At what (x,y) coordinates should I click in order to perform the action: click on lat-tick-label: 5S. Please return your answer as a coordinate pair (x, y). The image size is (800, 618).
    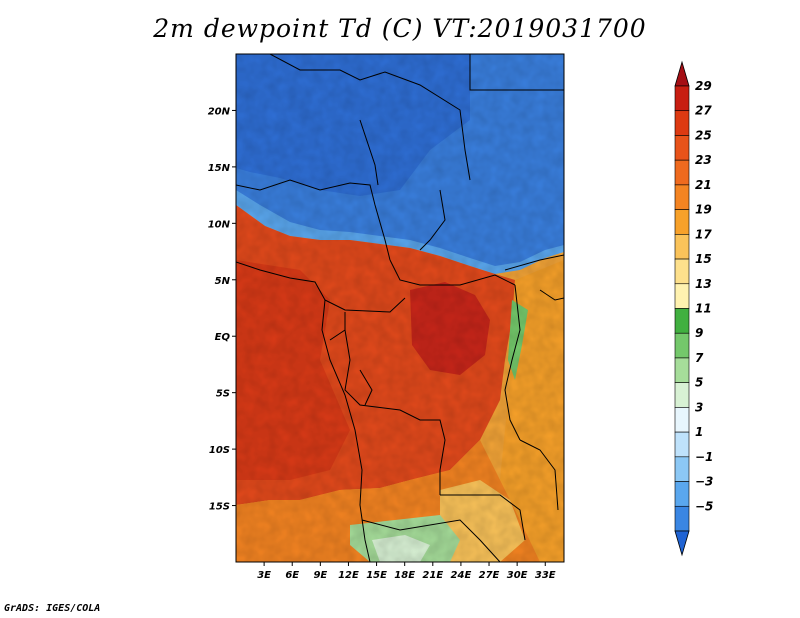
    Looking at the image, I should click on (223, 394).